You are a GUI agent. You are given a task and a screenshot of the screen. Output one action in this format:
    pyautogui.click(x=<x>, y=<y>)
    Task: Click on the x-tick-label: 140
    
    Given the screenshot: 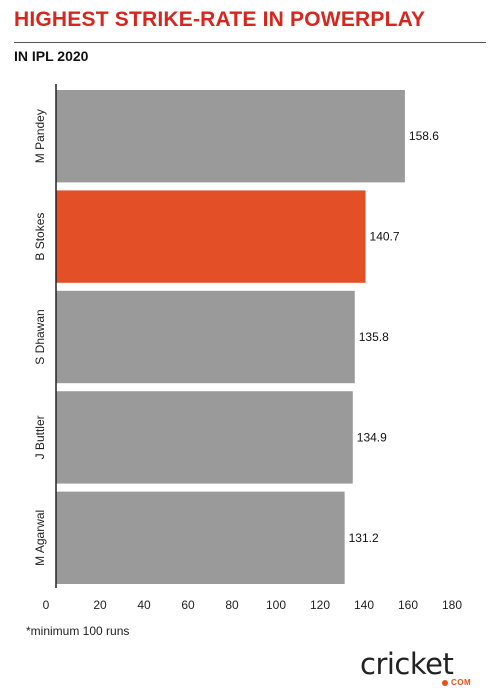 What is the action you would take?
    pyautogui.click(x=364, y=605)
    